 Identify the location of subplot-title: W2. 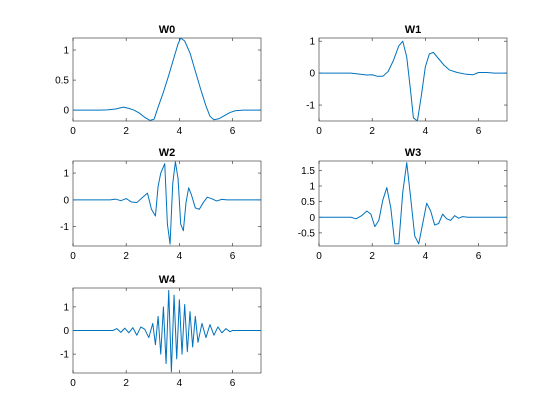
(167, 153).